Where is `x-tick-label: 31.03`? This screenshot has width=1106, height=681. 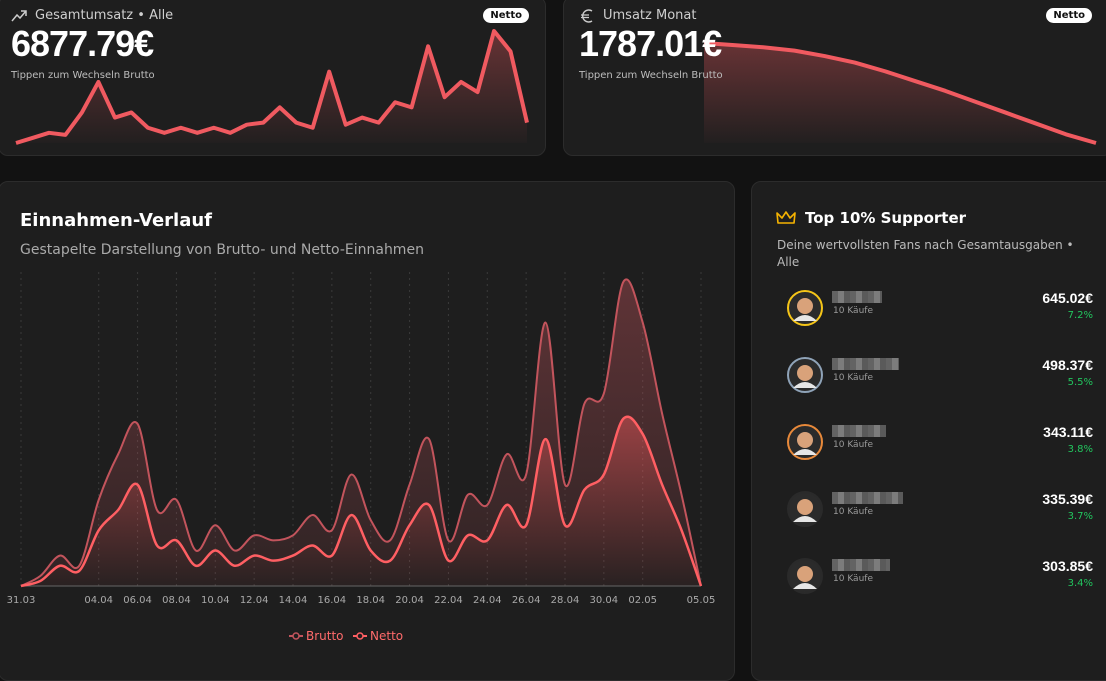 x-tick-label: 31.03 is located at coordinates (21, 600).